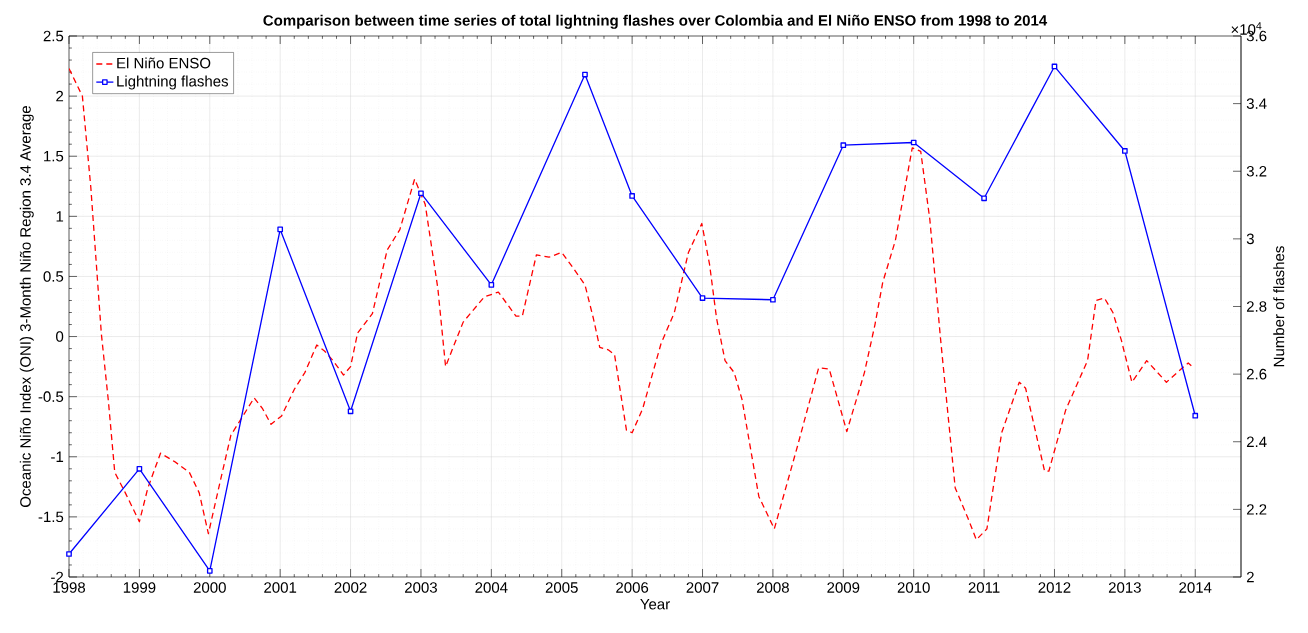 This screenshot has width=1308, height=633. What do you see at coordinates (1256, 171) in the screenshot?
I see `y2-tick-label: 3.2` at bounding box center [1256, 171].